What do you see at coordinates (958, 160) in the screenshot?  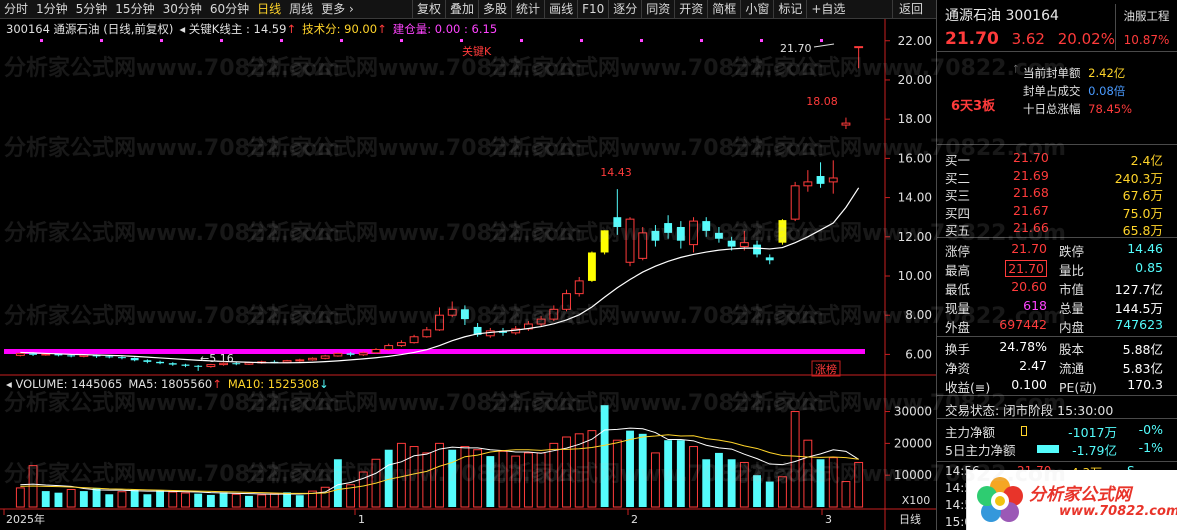 I see `order-label: 买一` at bounding box center [958, 160].